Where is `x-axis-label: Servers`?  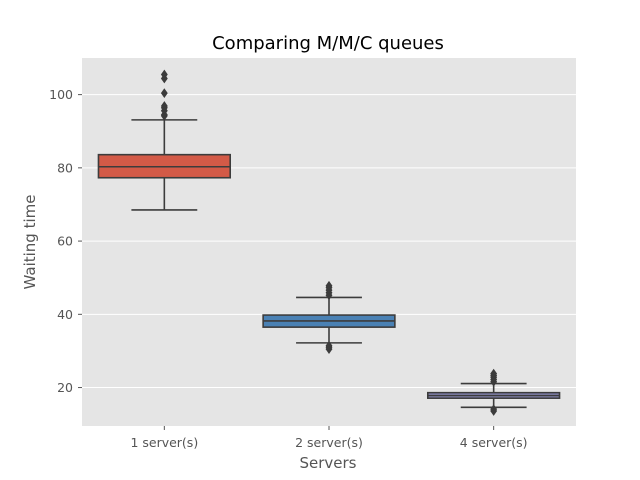 x-axis-label: Servers is located at coordinates (327, 463).